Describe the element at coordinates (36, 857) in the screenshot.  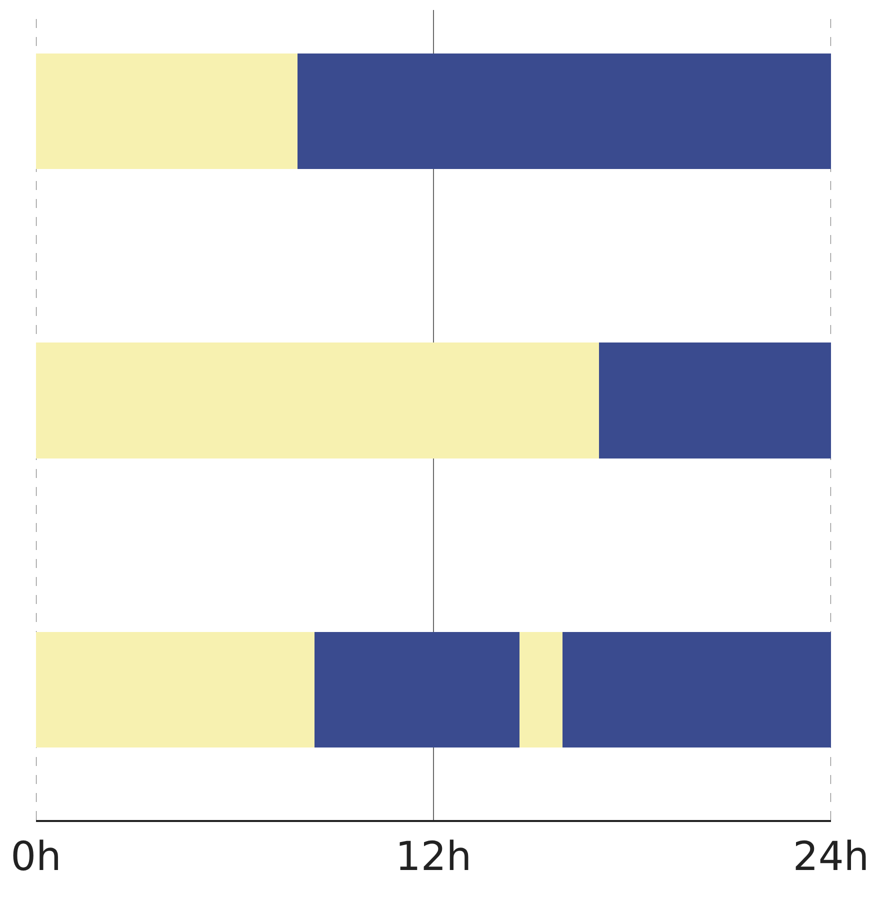
I see `x-tick-label: 0h` at that location.